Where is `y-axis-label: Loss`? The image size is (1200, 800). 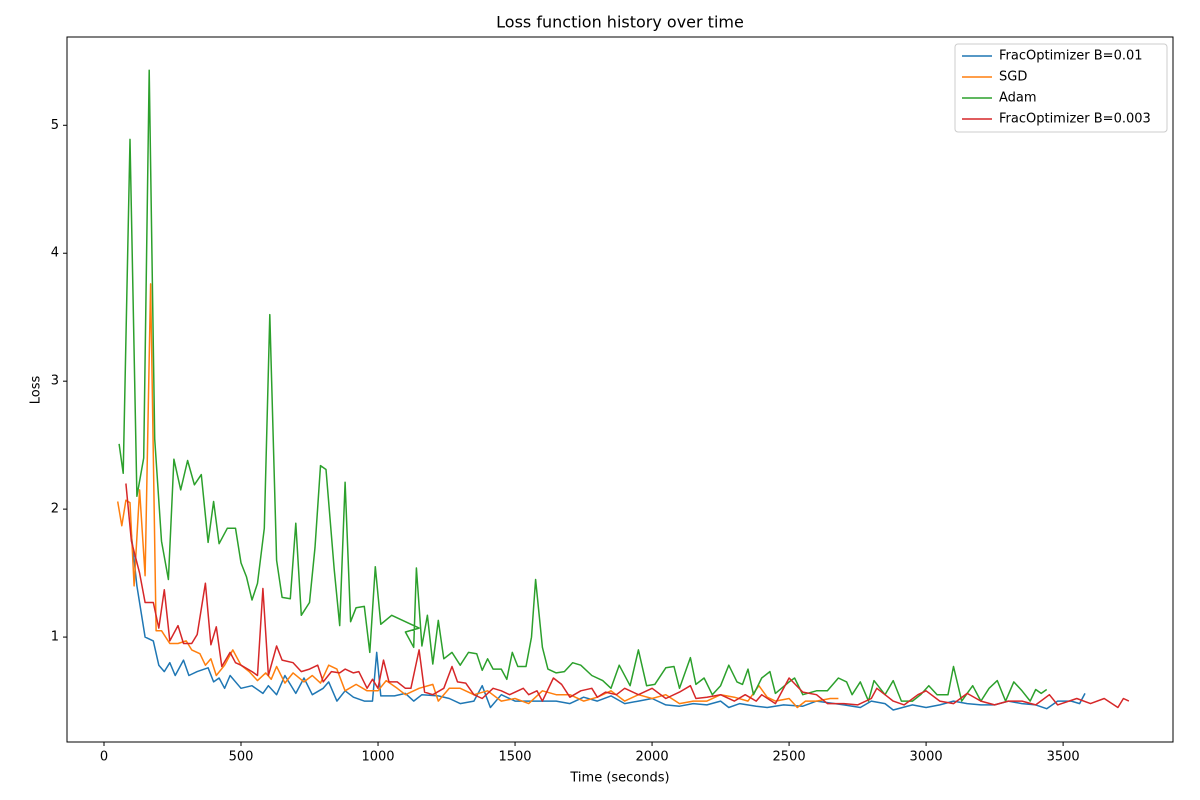 y-axis-label: Loss is located at coordinates (36, 390).